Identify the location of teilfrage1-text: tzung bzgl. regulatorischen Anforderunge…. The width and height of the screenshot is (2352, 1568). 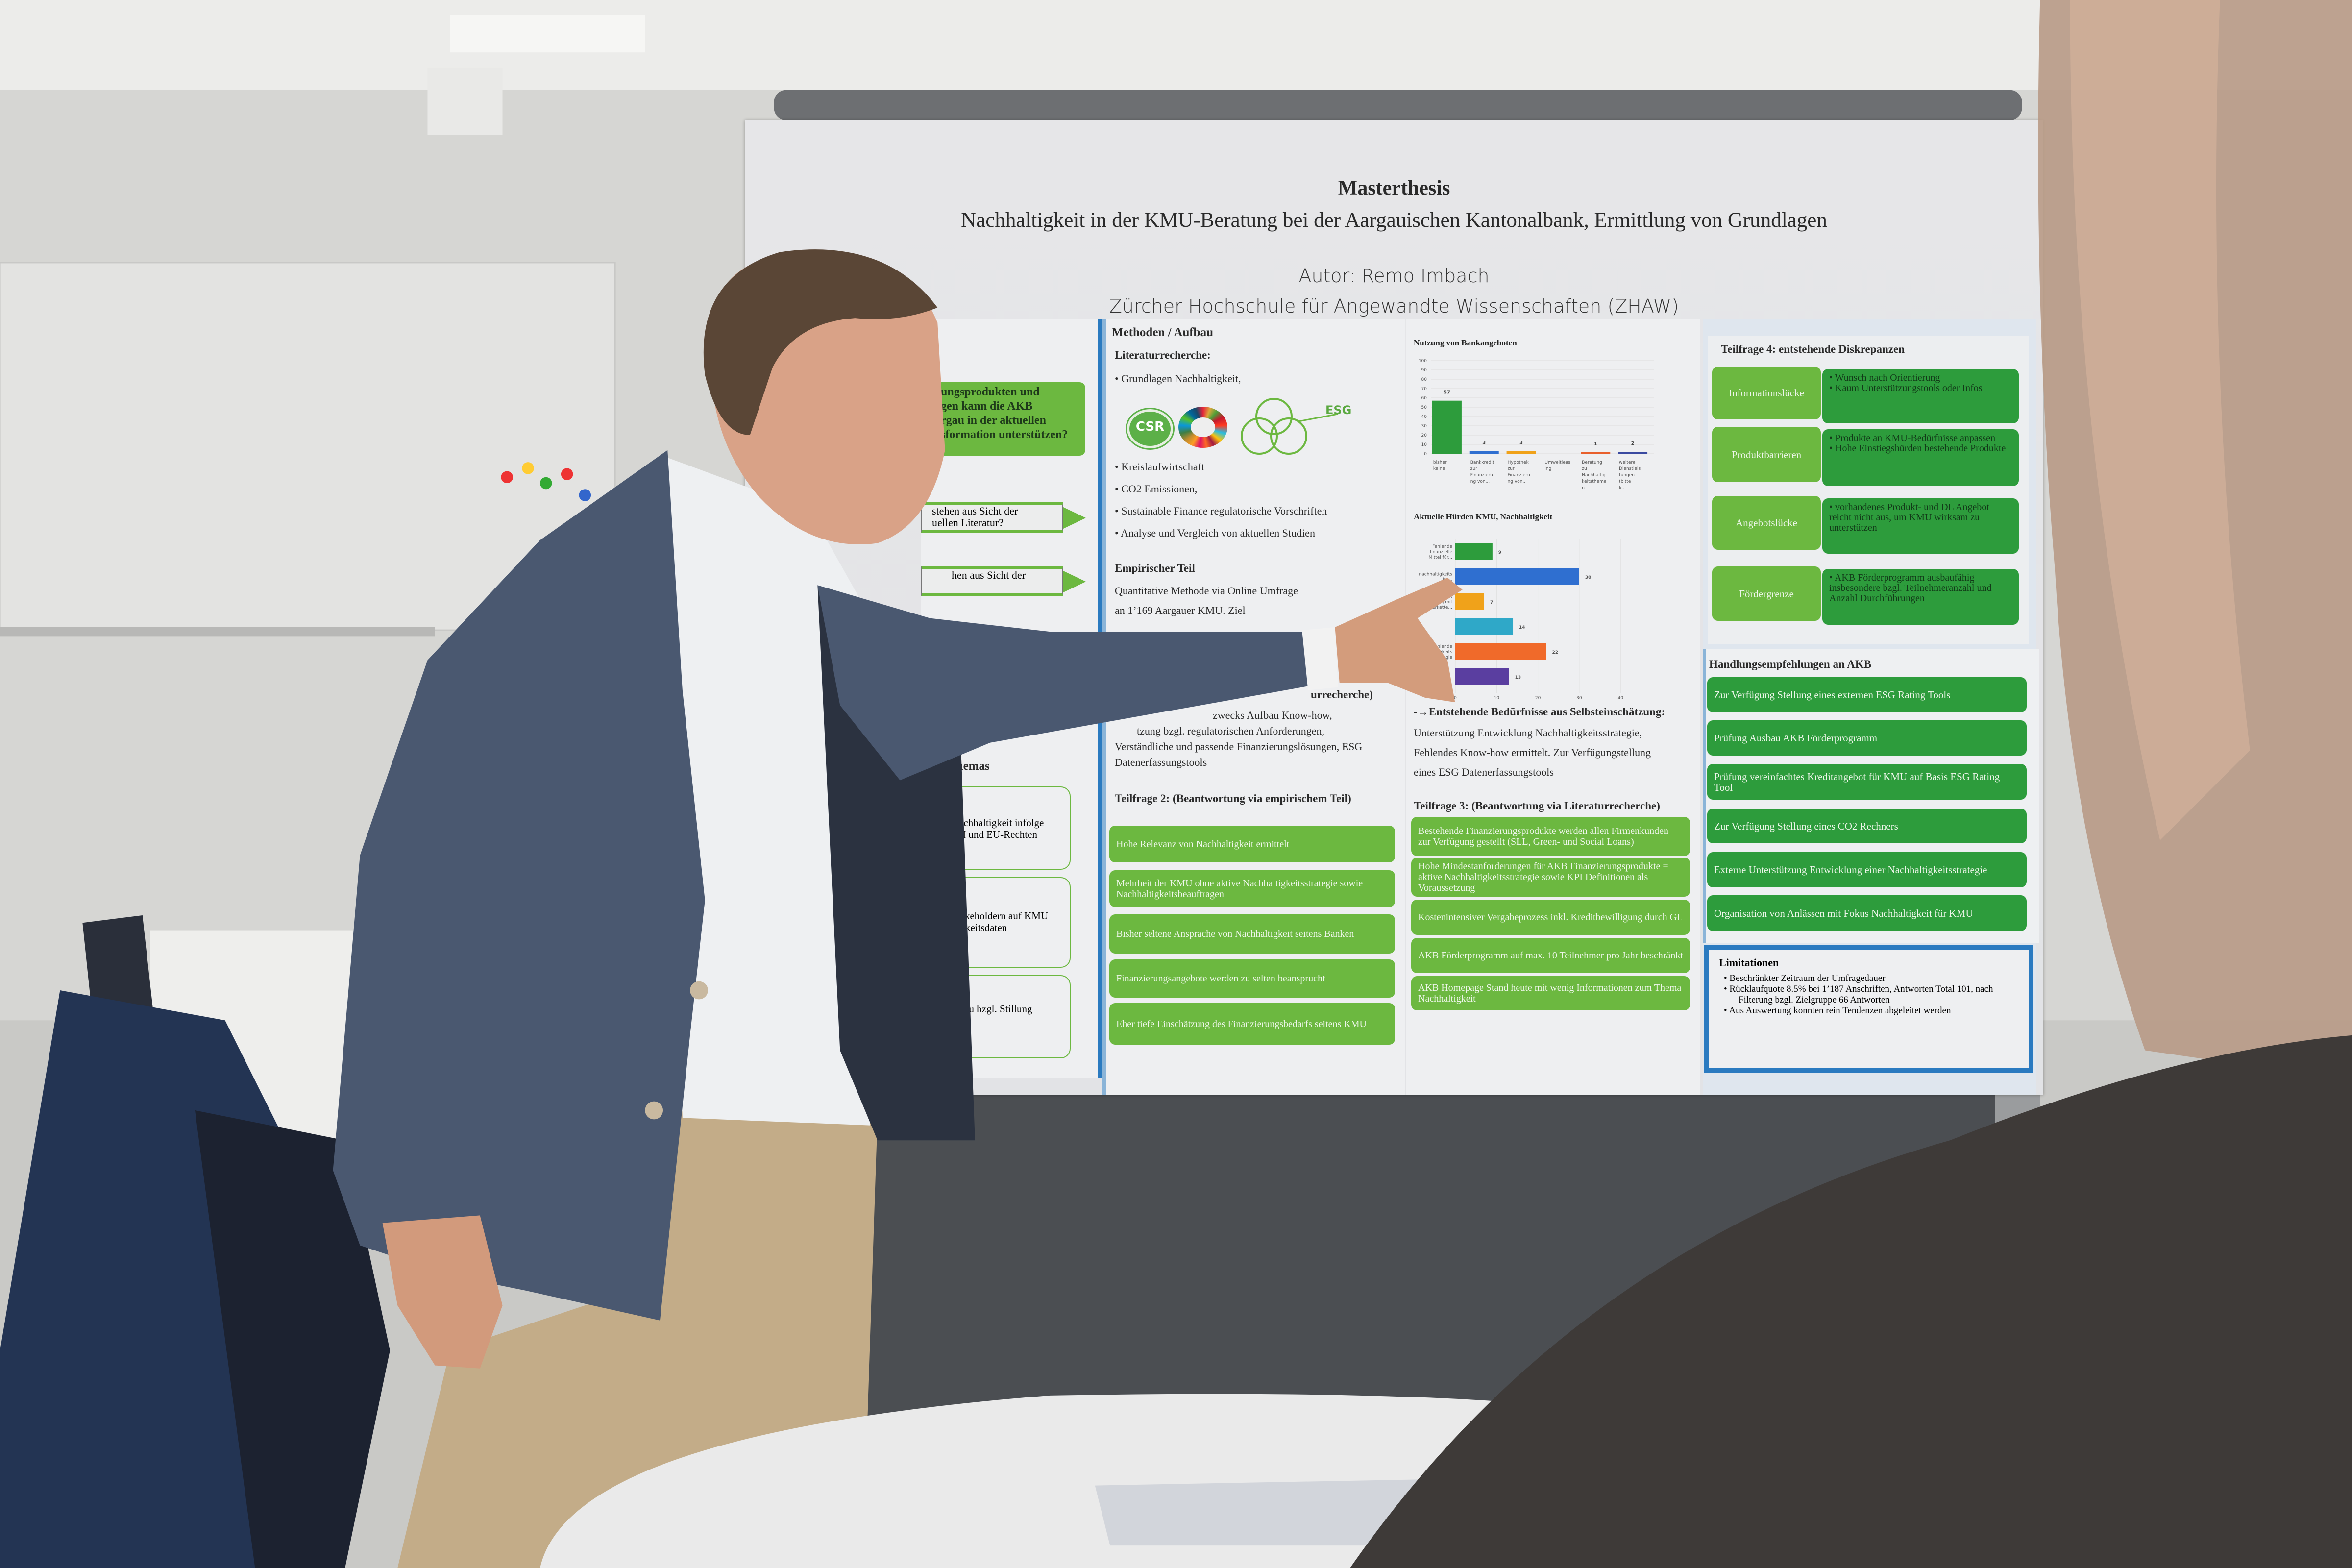
(1231, 731).